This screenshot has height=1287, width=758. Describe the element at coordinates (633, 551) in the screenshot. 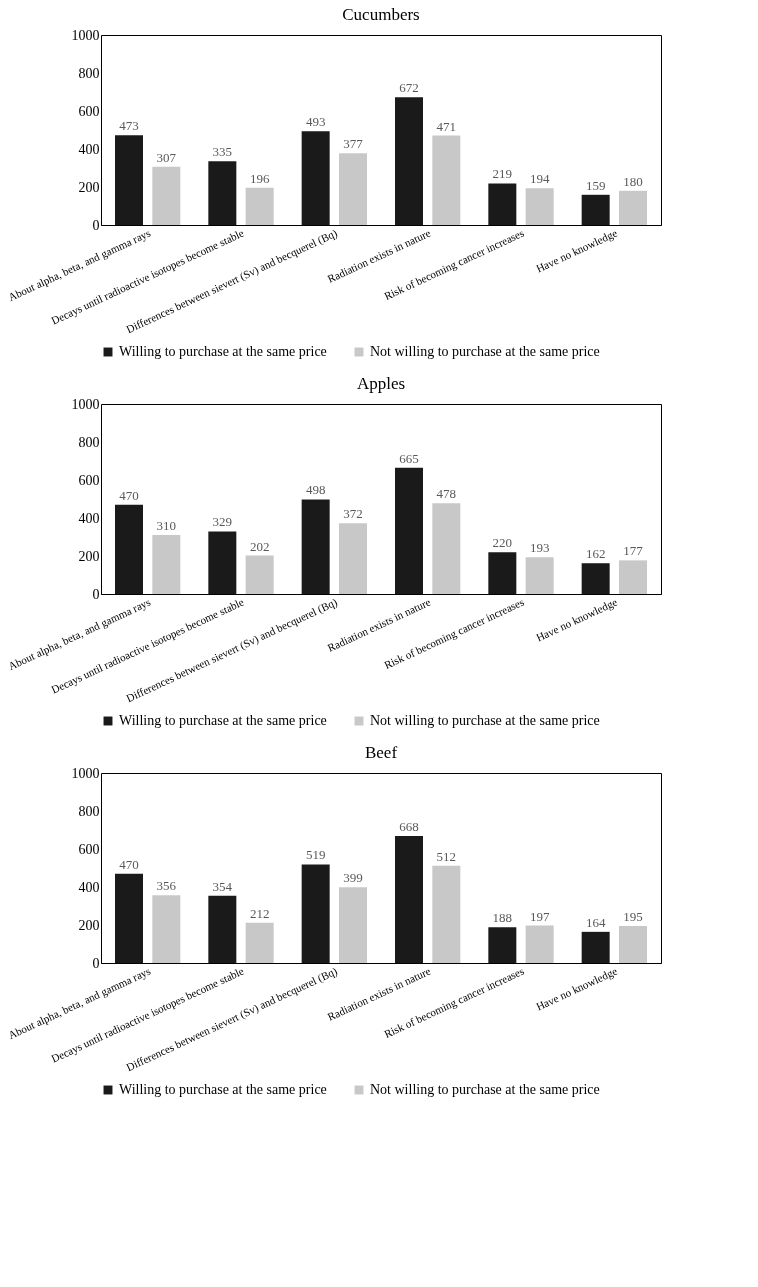

I see `data-label: 177` at that location.